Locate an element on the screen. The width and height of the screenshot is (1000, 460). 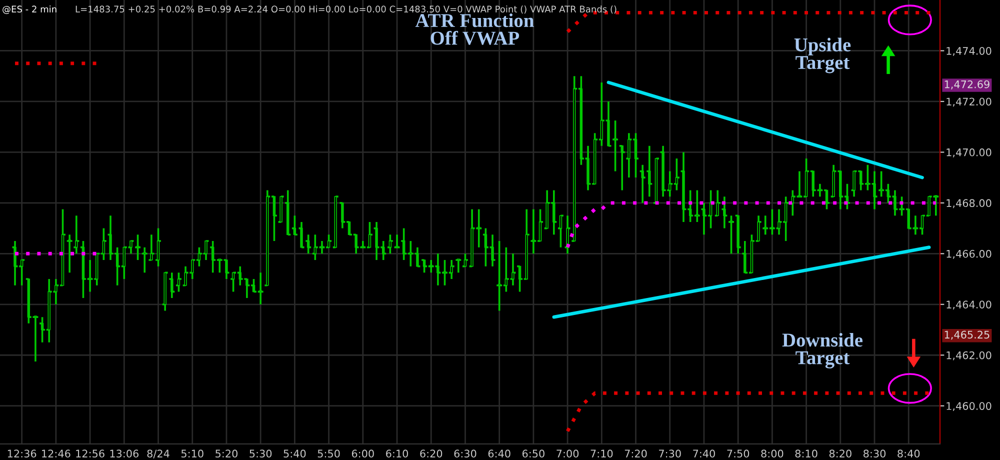
x-tick-label: 13:06 is located at coordinates (124, 454).